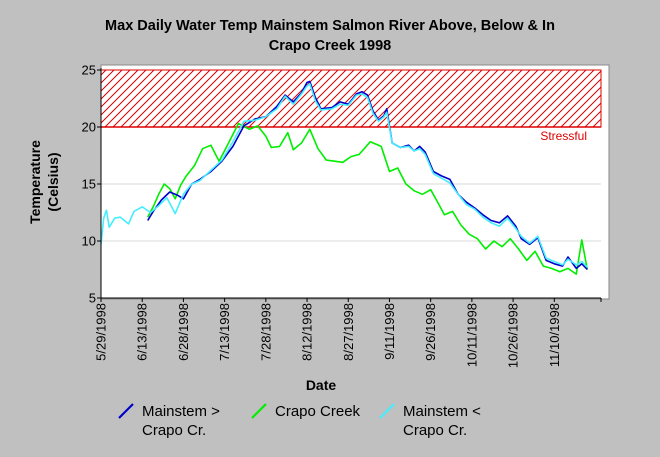 This screenshot has height=457, width=660. I want to click on x-tick-label-2: 6/28/1998, so click(183, 332).